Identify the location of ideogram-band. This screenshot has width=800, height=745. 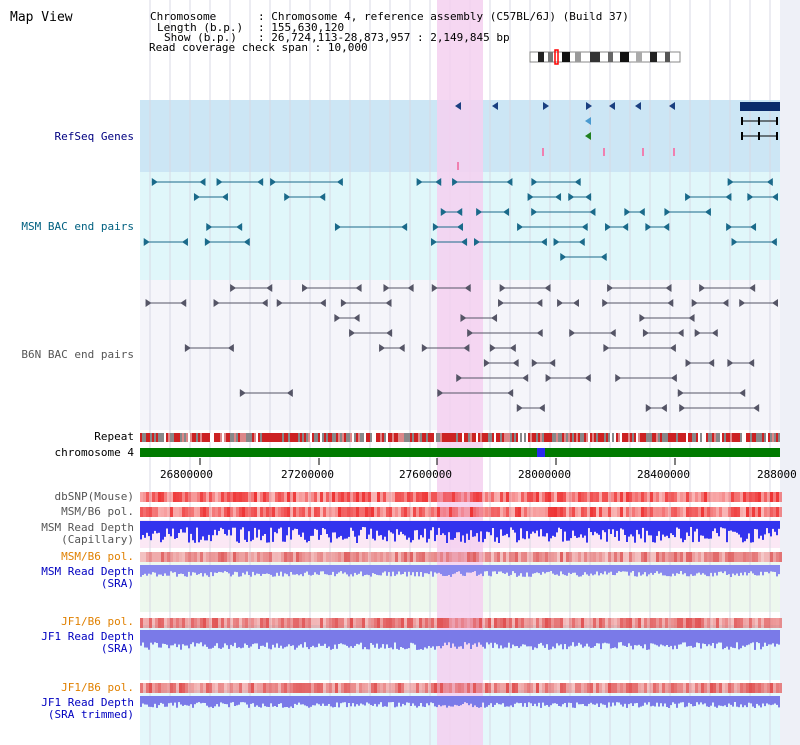
(610, 57).